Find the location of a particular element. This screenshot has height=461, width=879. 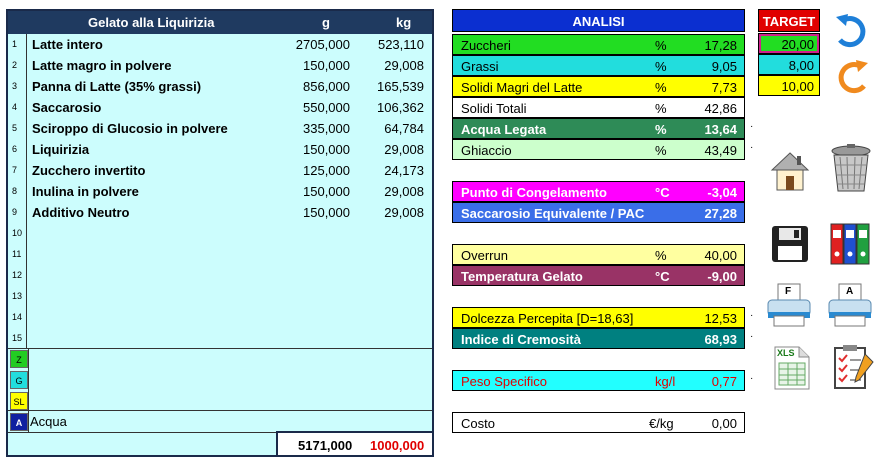

print-a-label: A is located at coordinates (850, 291).